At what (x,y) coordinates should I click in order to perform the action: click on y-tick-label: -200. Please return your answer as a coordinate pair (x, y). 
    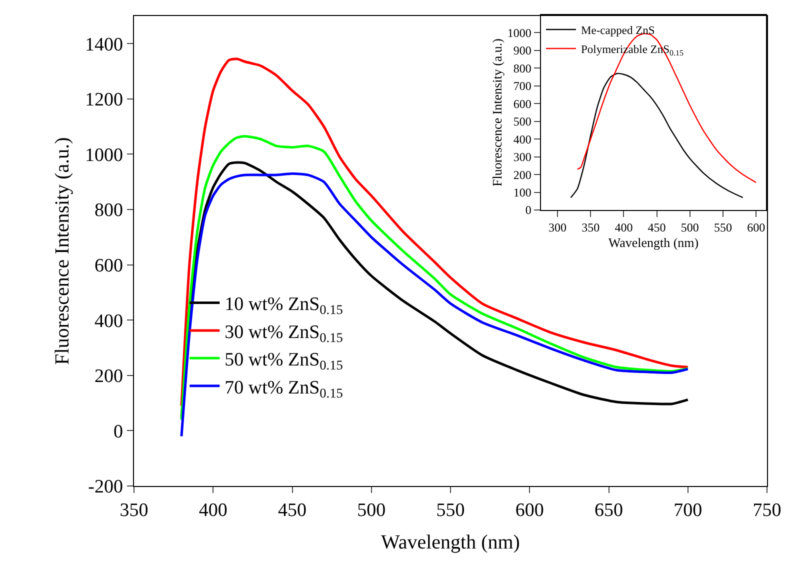
    Looking at the image, I should click on (105, 487).